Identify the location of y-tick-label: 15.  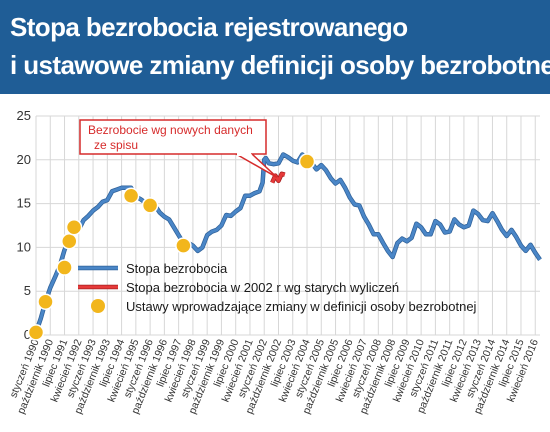
(24, 203).